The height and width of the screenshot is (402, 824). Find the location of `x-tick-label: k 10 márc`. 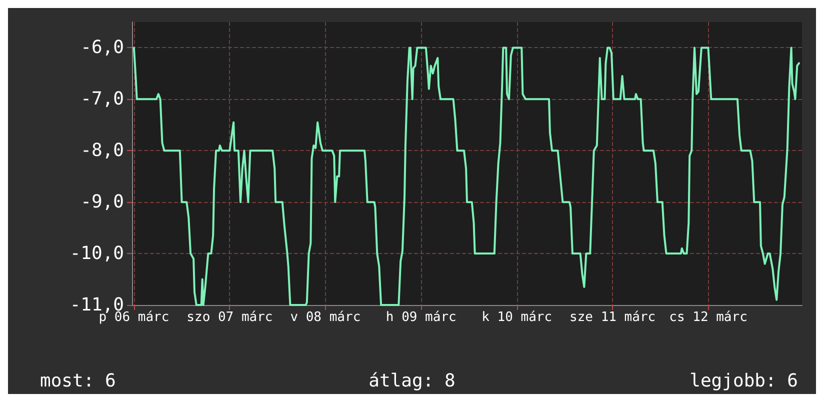

x-tick-label: k 10 márc is located at coordinates (517, 317).